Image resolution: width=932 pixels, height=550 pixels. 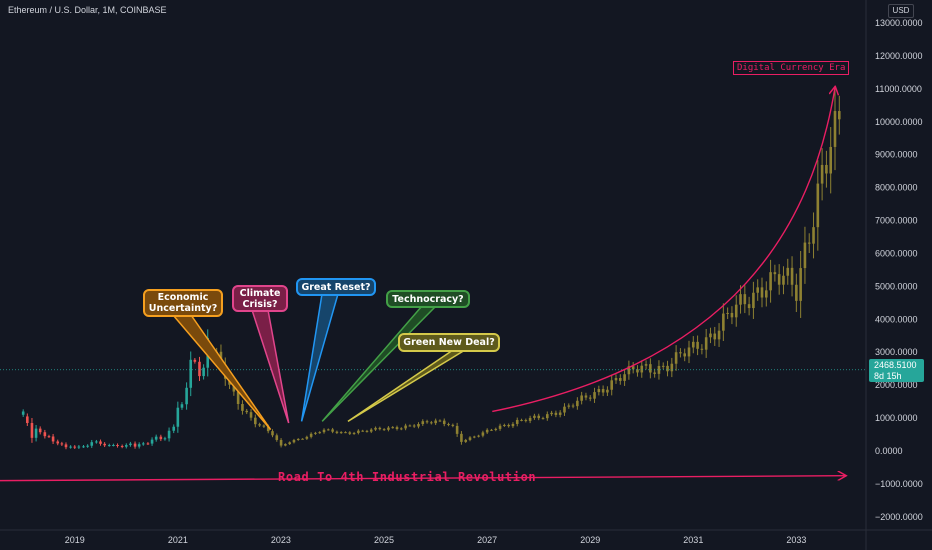 I want to click on last-price-badge: 2468.5100 8d 15h, so click(x=896, y=370).